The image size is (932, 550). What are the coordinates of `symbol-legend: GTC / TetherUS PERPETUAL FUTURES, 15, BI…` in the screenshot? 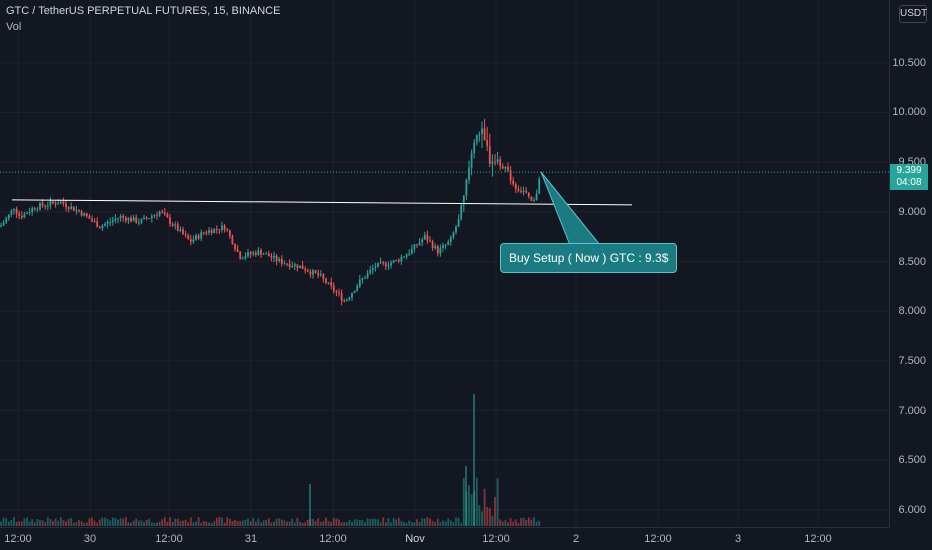 It's located at (143, 11).